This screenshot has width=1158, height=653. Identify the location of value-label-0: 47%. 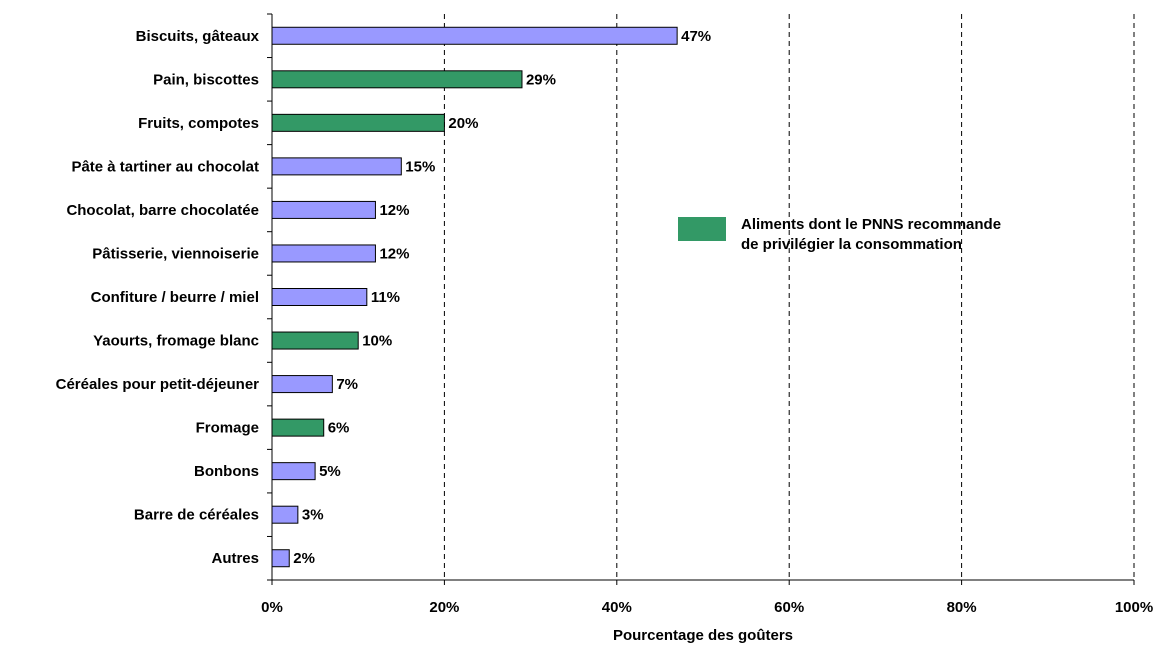
(696, 36).